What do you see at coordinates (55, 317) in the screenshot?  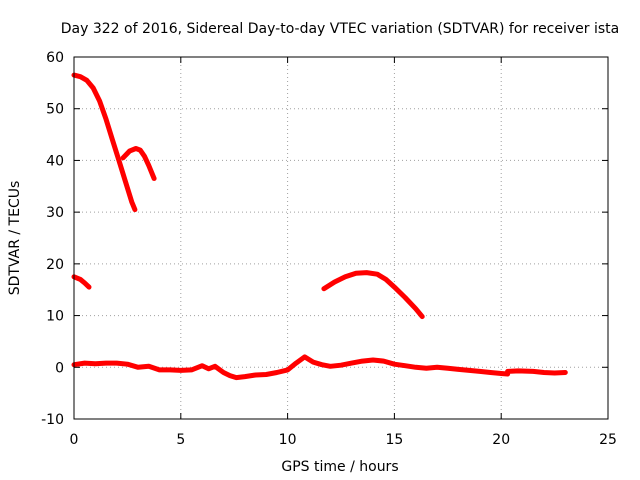 I see `y-tick-label: 10` at bounding box center [55, 317].